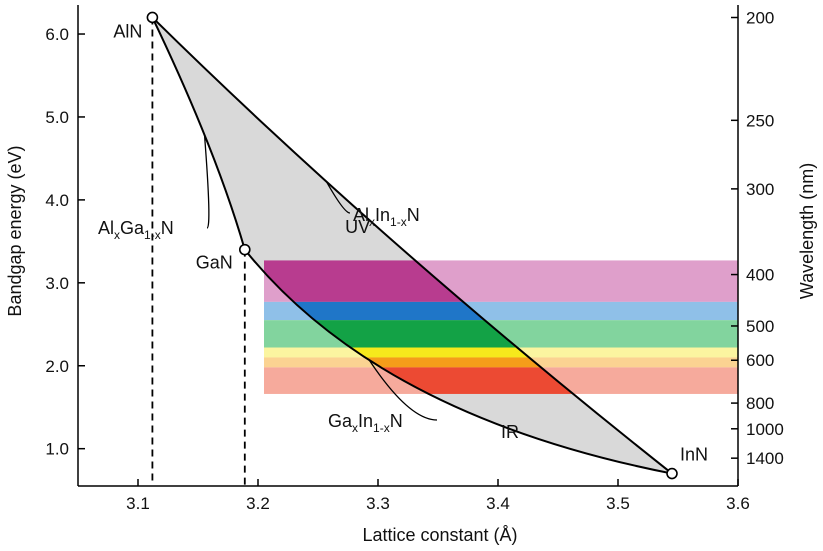 The image size is (823, 551). Describe the element at coordinates (57, 283) in the screenshot. I see `y-tick-label-2: 3.0` at that location.